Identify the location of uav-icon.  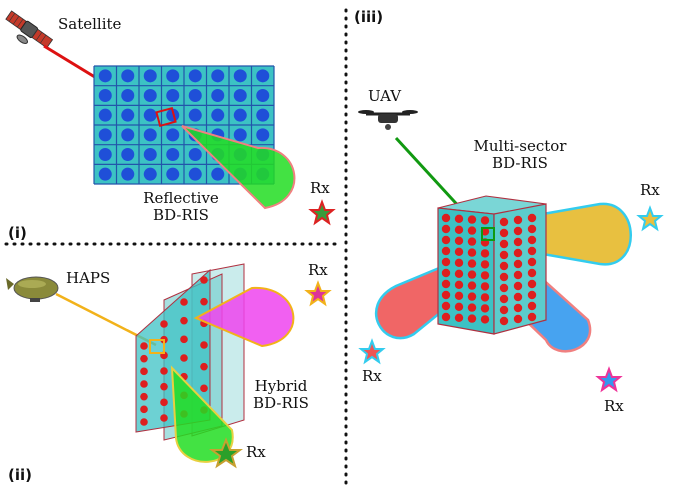
(388, 120).